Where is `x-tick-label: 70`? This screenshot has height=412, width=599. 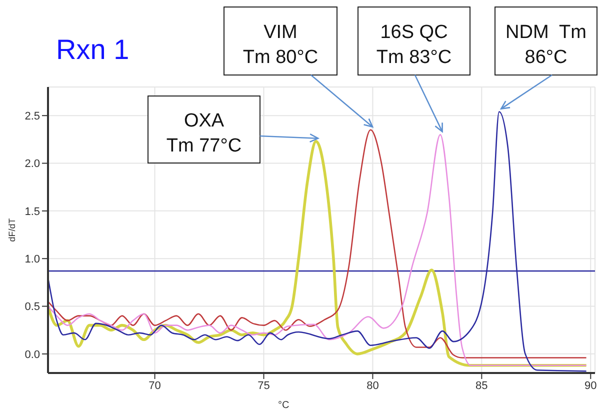 x-tick-label: 70 is located at coordinates (154, 386).